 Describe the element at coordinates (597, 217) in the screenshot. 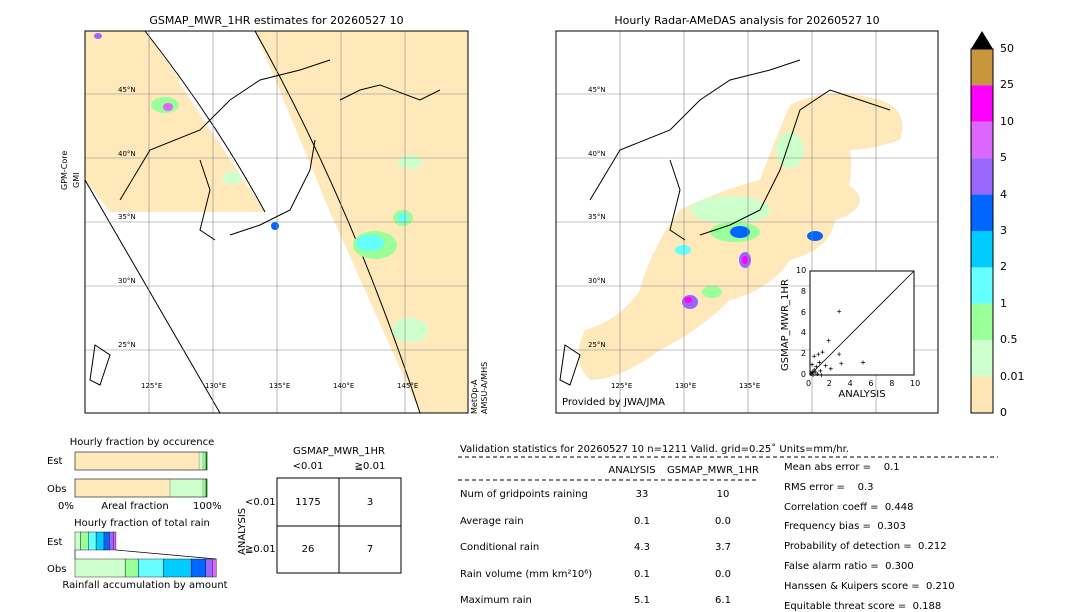

I see `right-lat-35: 35°N` at that location.